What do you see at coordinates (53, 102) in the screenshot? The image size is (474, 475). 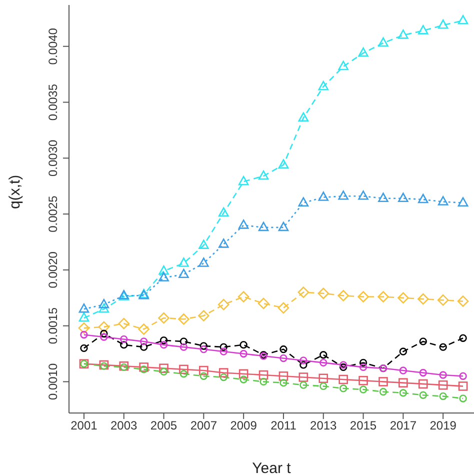 I see `y-tick-label: 0.0035` at bounding box center [53, 102].